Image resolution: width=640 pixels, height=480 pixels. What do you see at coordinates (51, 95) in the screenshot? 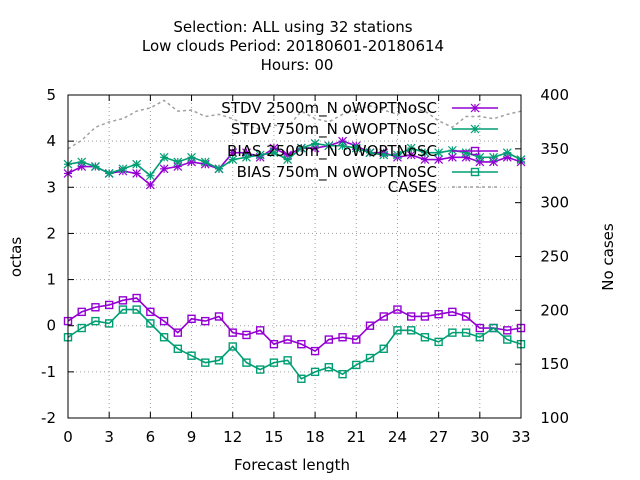
I see `y-tick-label: 5` at bounding box center [51, 95].